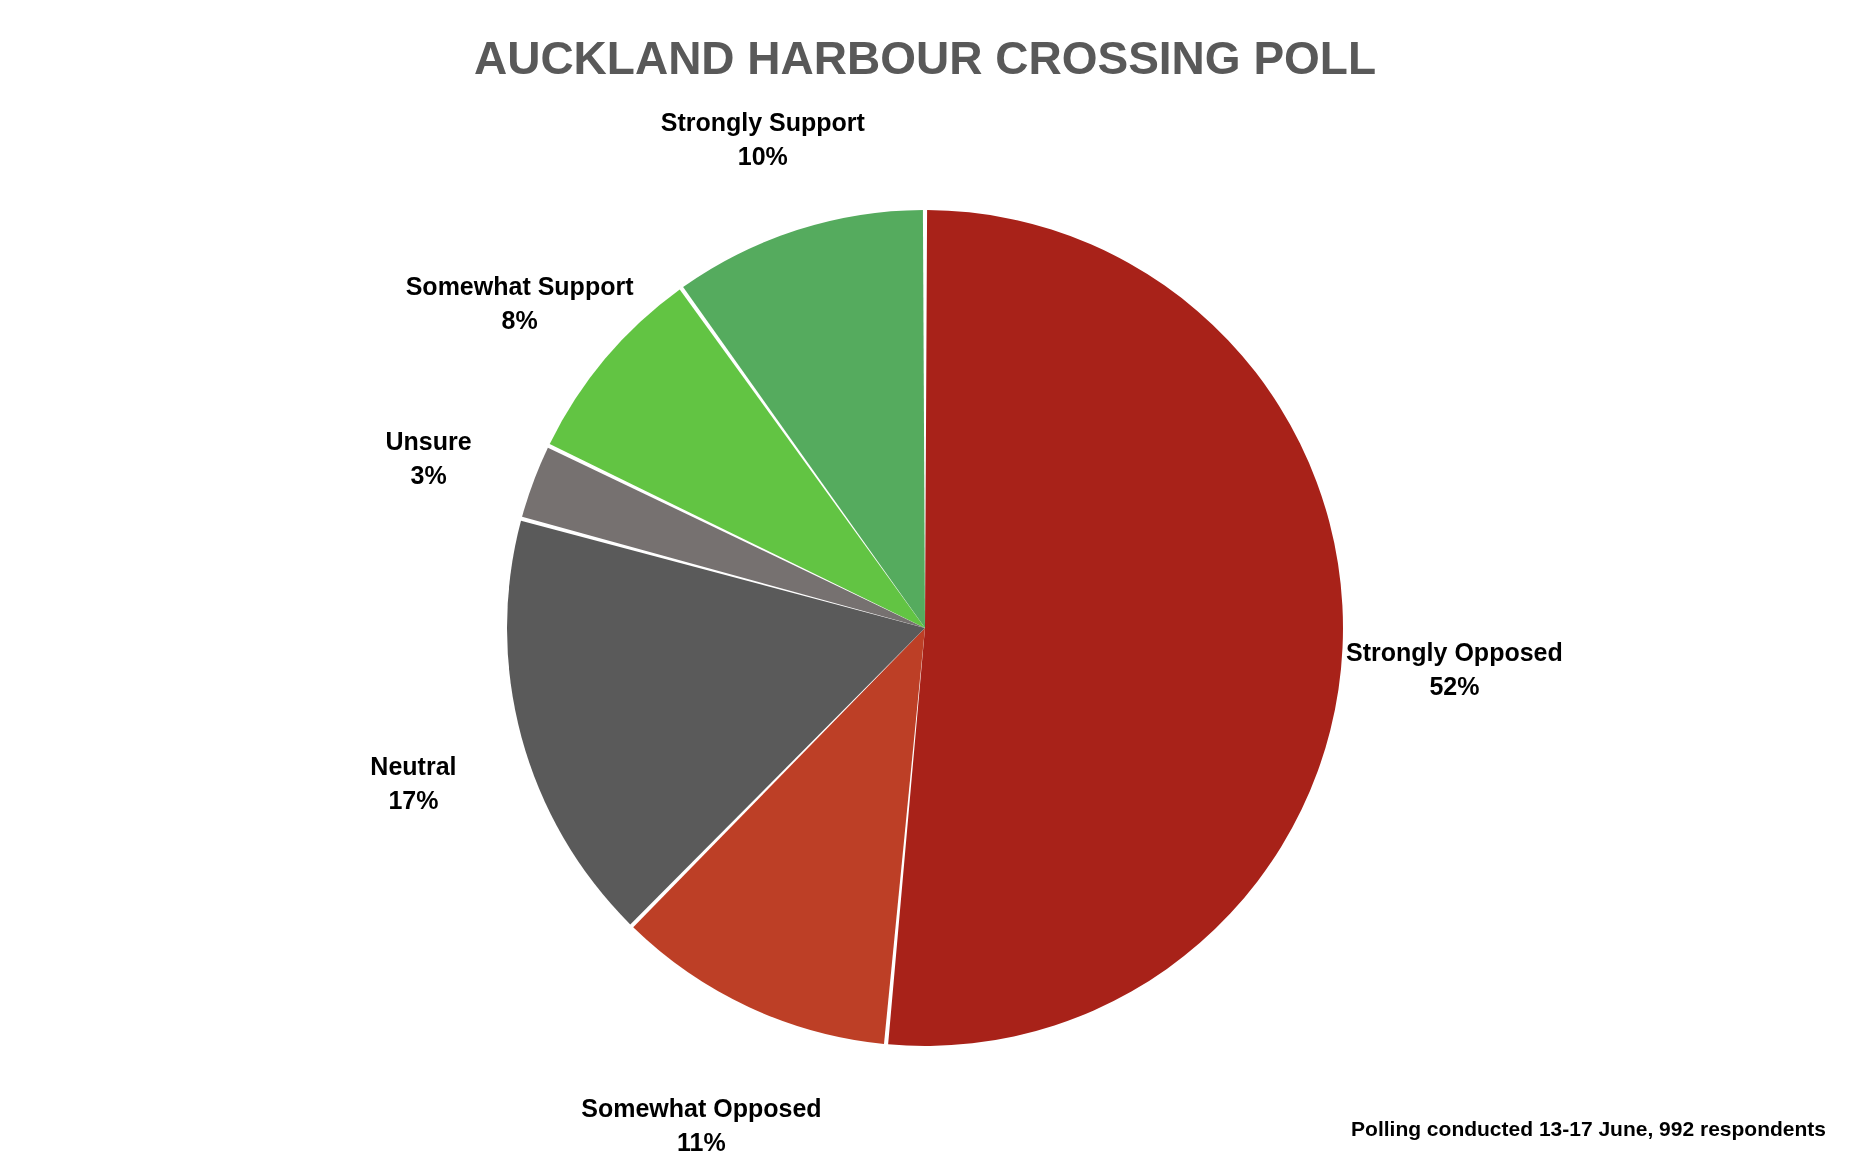  What do you see at coordinates (1588, 1128) in the screenshot?
I see `text: Polling conducted 13-17 June, 992 respondents` at bounding box center [1588, 1128].